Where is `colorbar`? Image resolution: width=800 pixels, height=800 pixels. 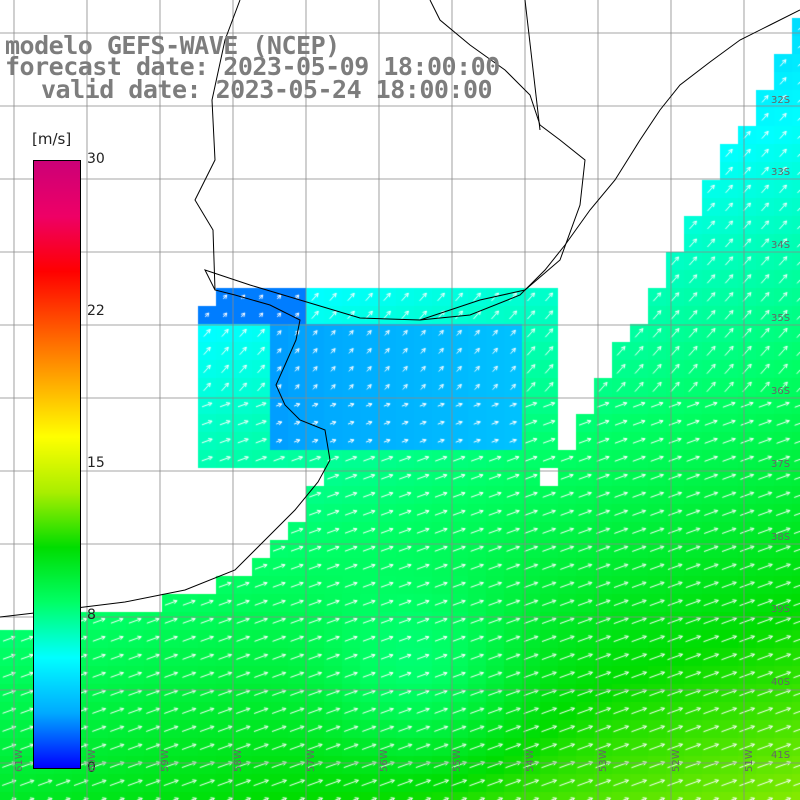 colorbar is located at coordinates (57, 464).